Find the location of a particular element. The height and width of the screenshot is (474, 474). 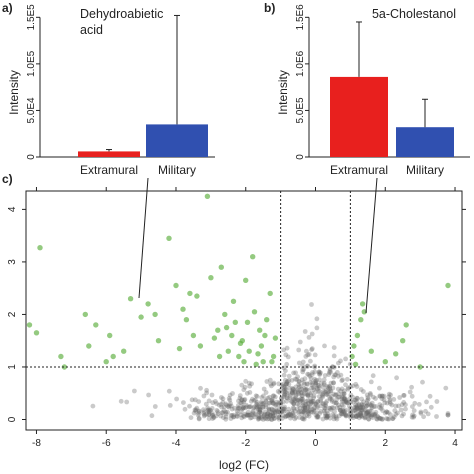

x-tick-label: -2 is located at coordinates (245, 443).